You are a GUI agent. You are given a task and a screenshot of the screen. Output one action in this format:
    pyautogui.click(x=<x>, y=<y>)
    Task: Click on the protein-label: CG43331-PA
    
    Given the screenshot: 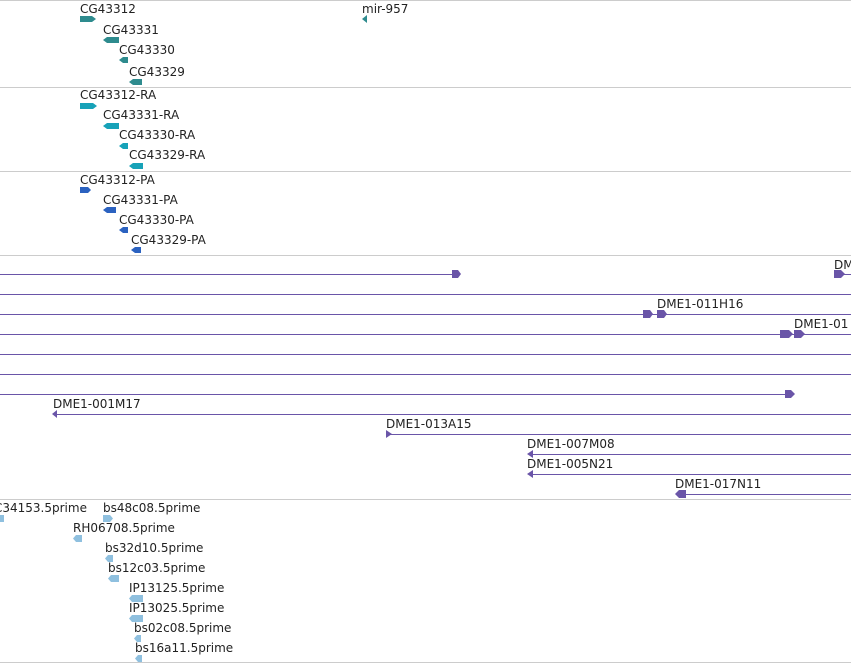 What is the action you would take?
    pyautogui.click(x=140, y=200)
    